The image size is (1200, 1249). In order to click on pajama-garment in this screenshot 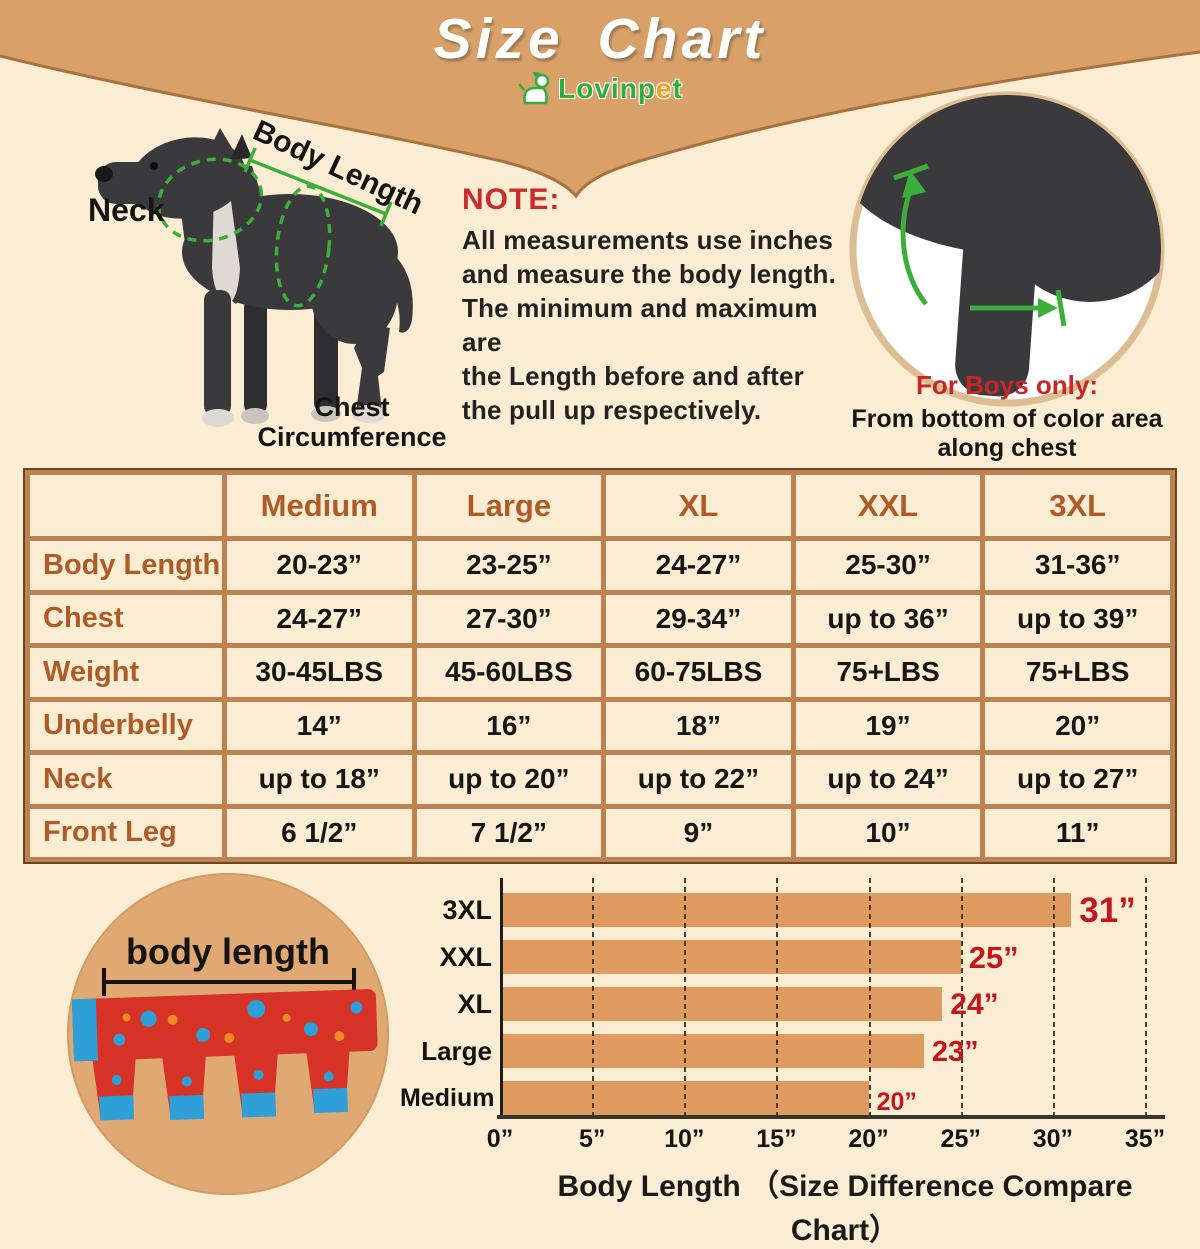, I will do `click(224, 1055)`.